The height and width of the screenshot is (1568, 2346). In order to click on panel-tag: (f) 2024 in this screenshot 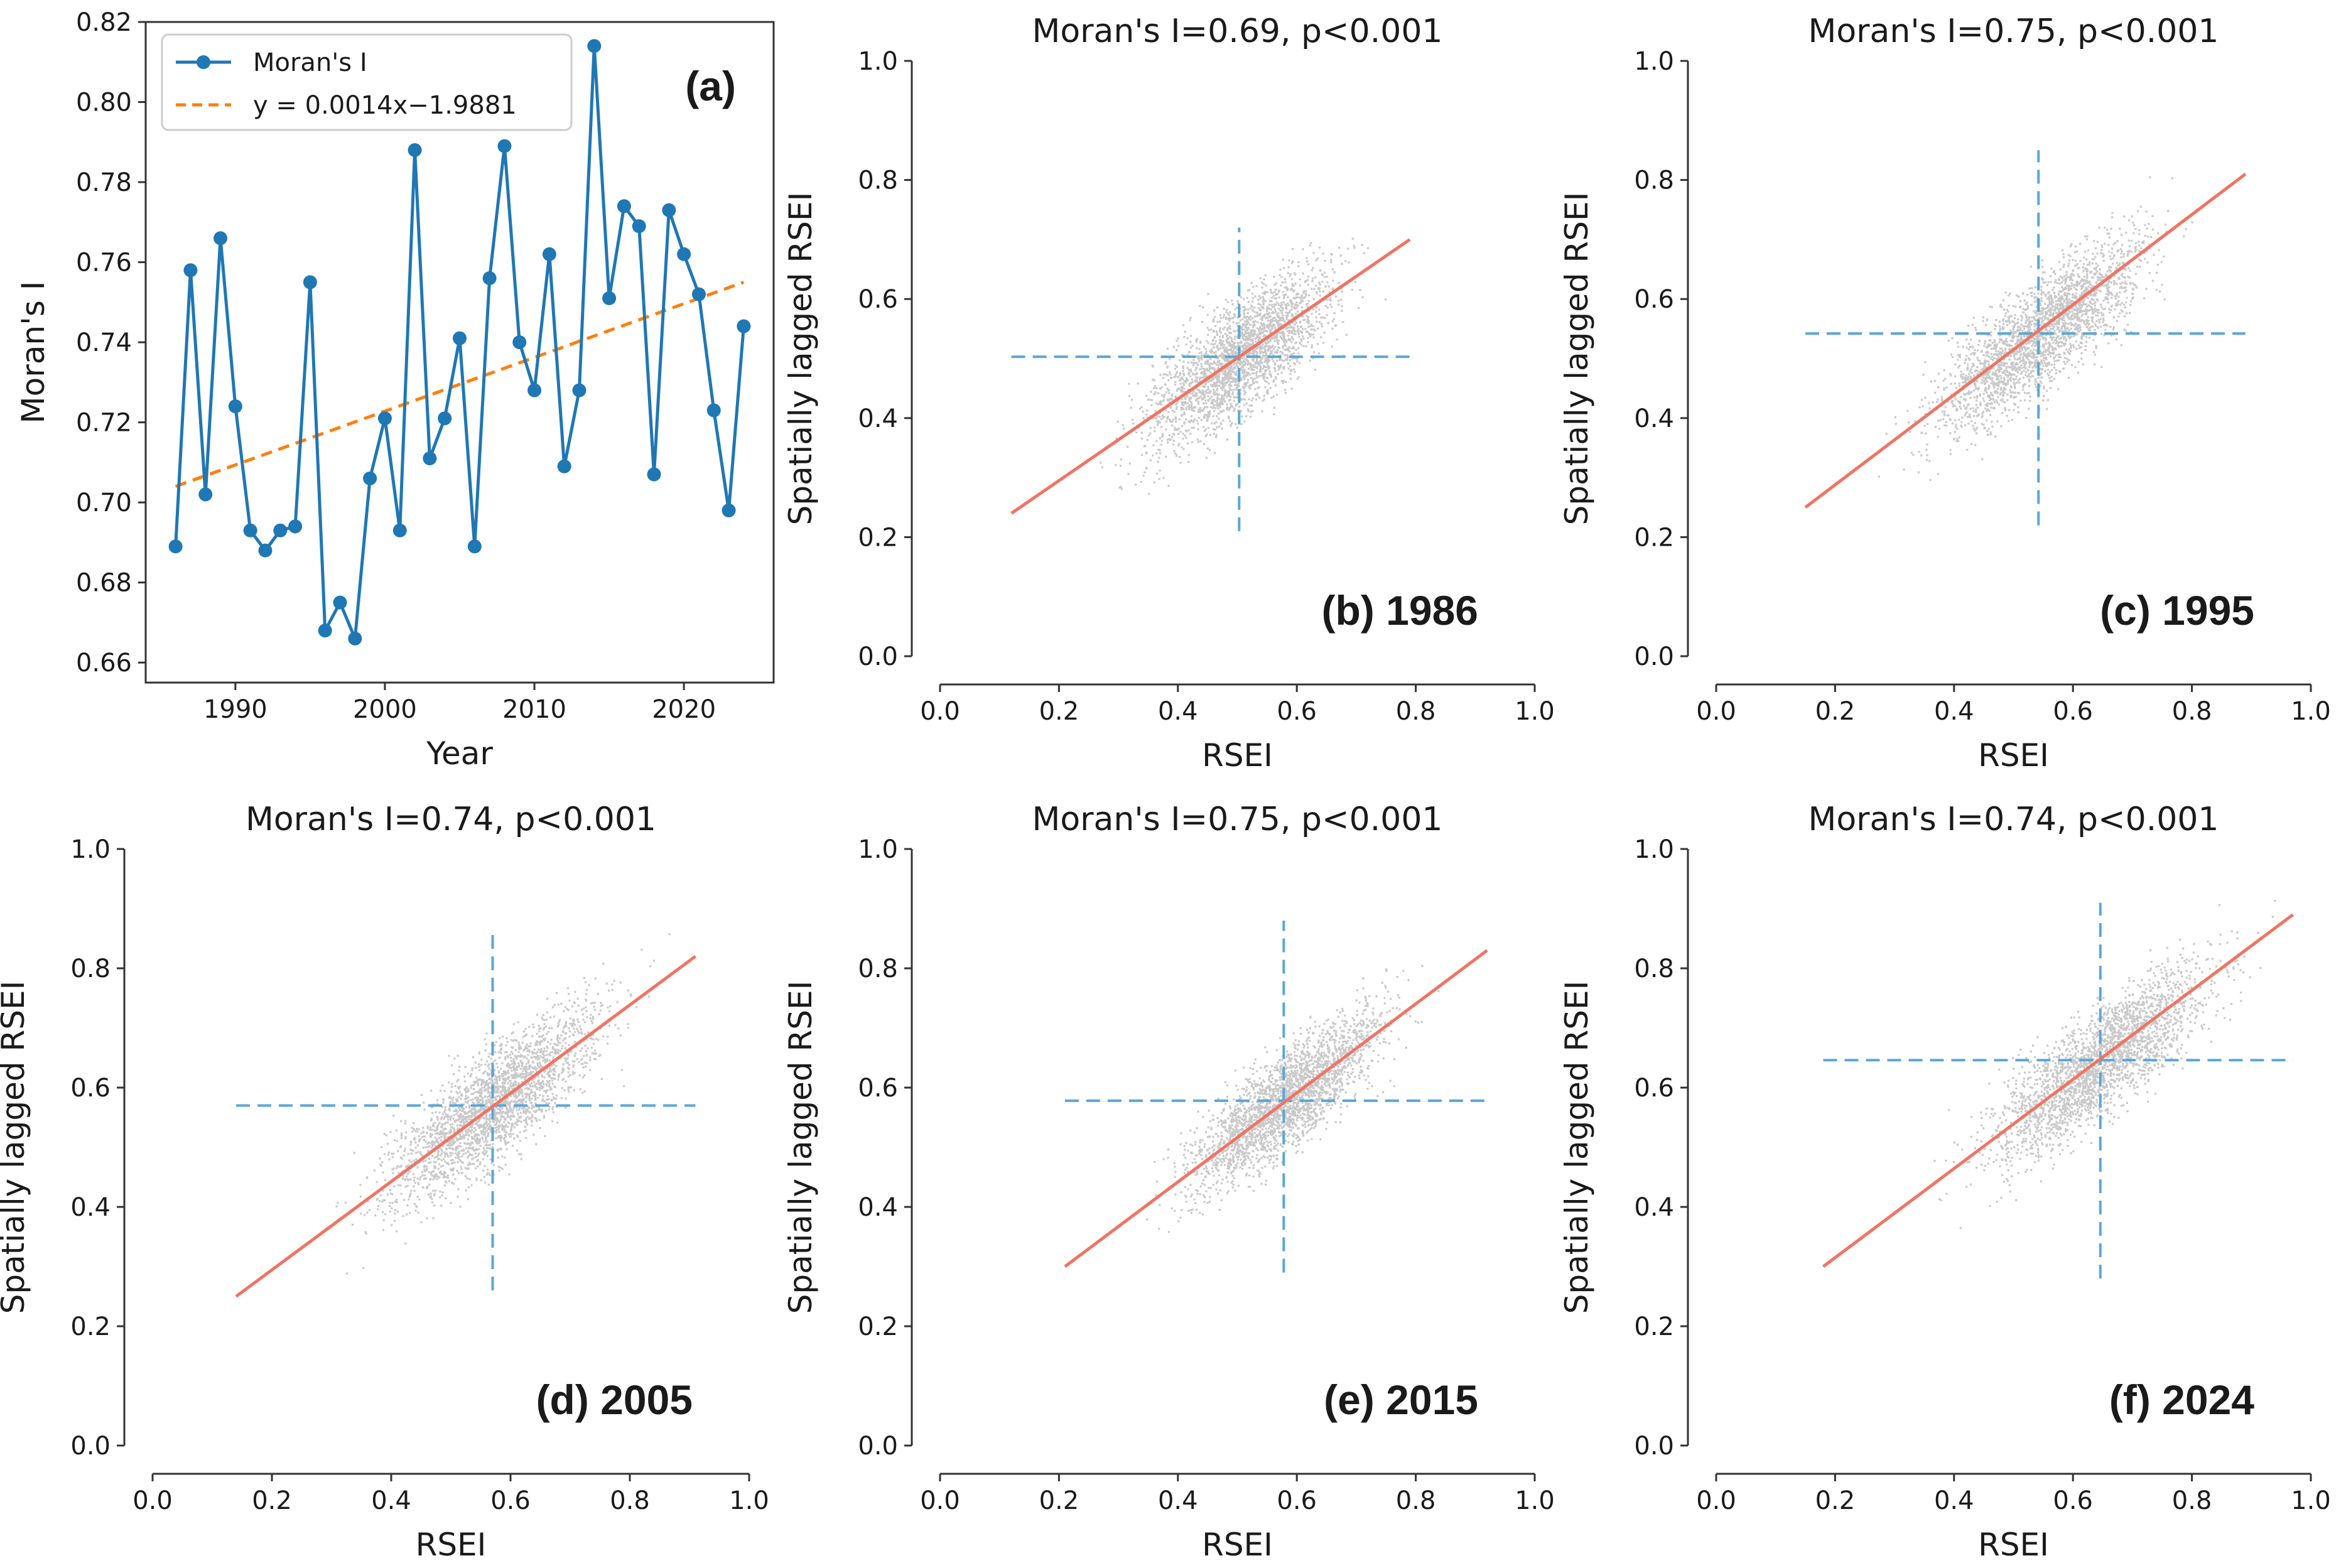, I will do `click(2181, 1399)`.